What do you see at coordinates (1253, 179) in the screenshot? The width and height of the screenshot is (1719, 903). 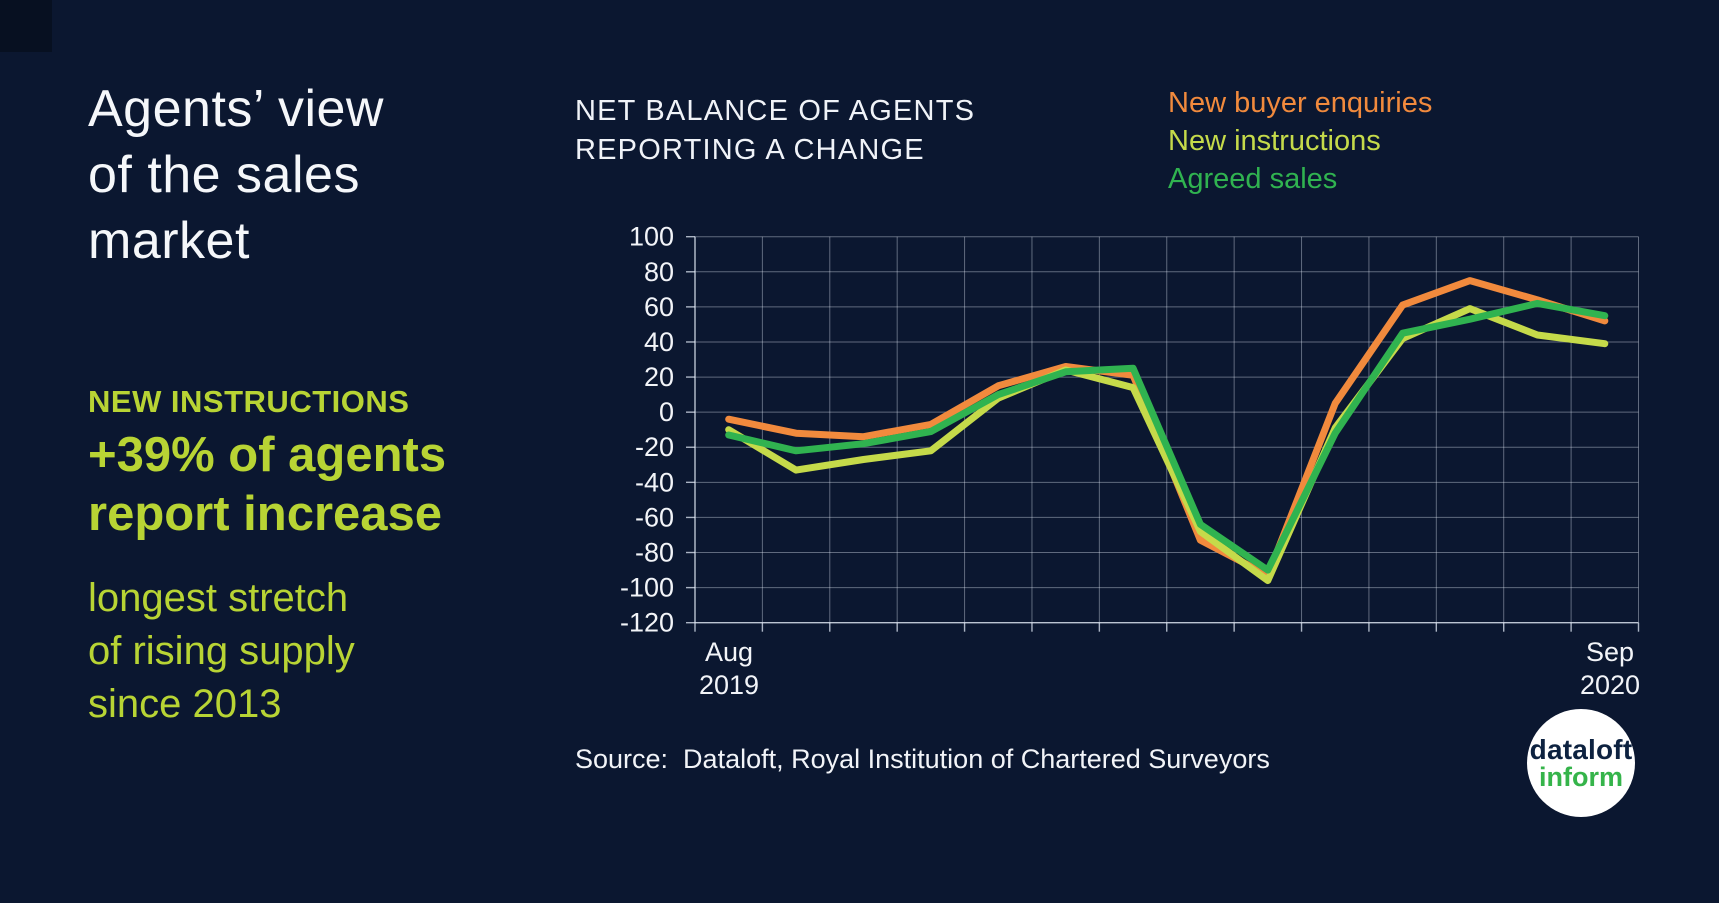 I see `legend-item-agreed-sales: Agreed sales` at bounding box center [1253, 179].